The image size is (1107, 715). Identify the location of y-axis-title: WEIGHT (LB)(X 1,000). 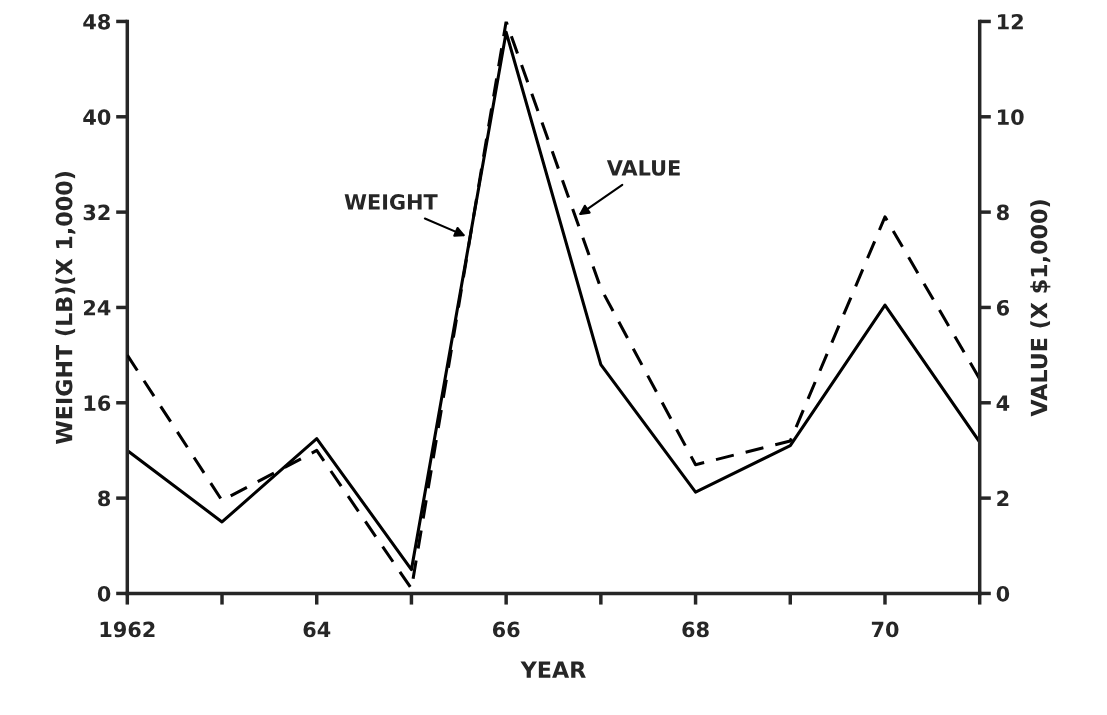
(65, 308).